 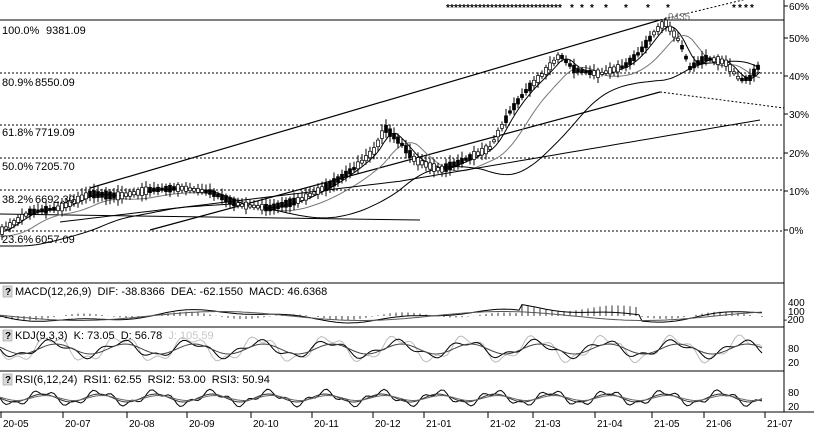 What do you see at coordinates (524, 8) in the screenshot?
I see `star-marker-19: *` at bounding box center [524, 8].